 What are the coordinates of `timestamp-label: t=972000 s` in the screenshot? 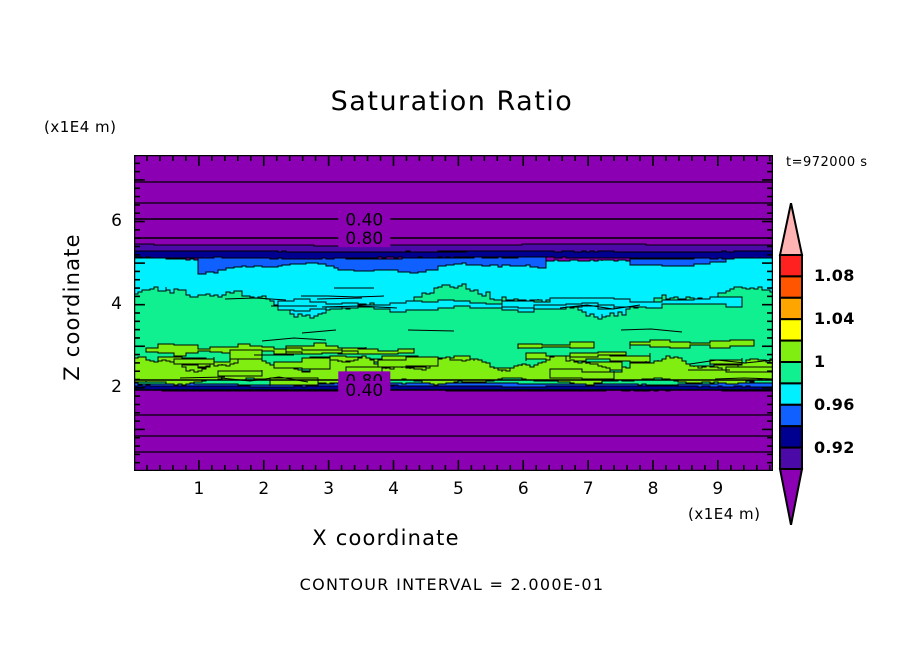 It's located at (827, 162).